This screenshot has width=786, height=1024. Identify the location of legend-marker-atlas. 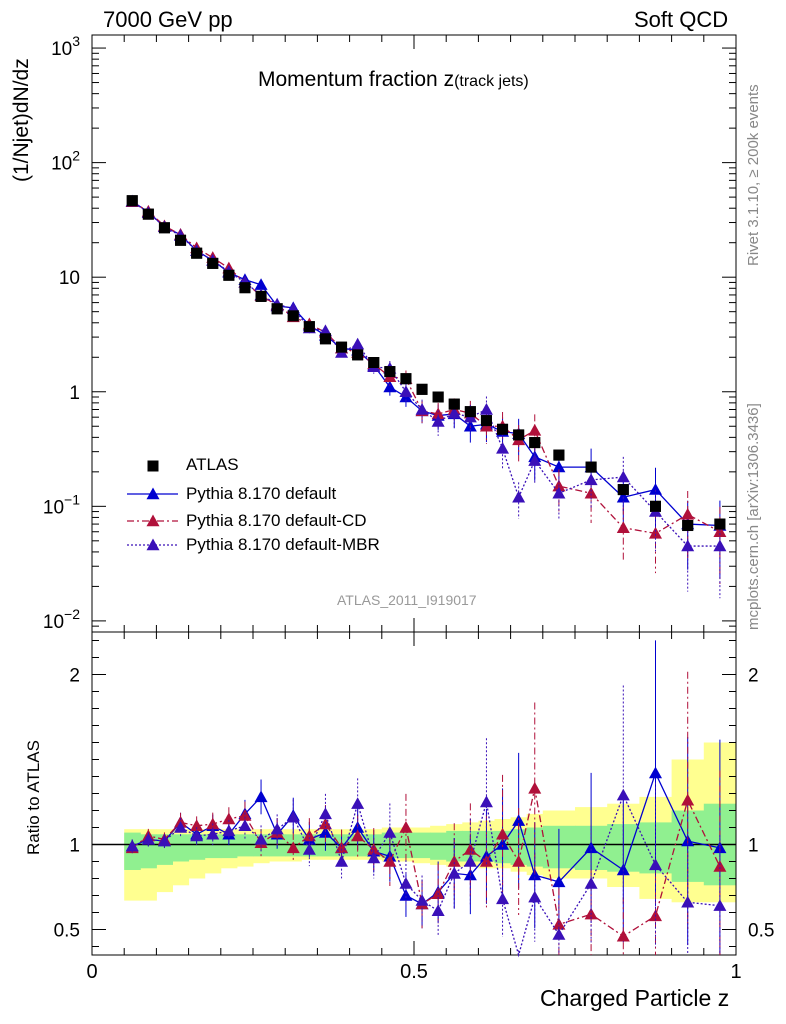
(153, 466).